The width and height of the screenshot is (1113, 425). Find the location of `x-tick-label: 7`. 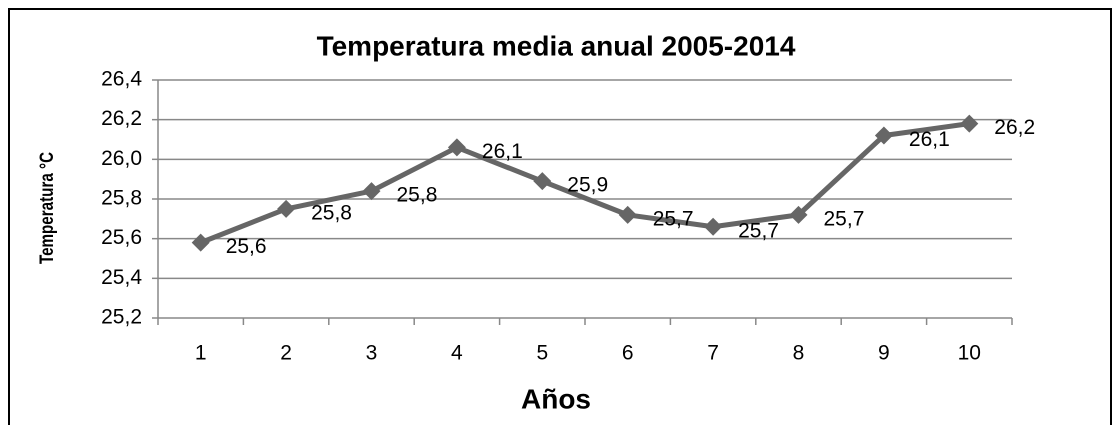

x-tick-label: 7 is located at coordinates (713, 353).